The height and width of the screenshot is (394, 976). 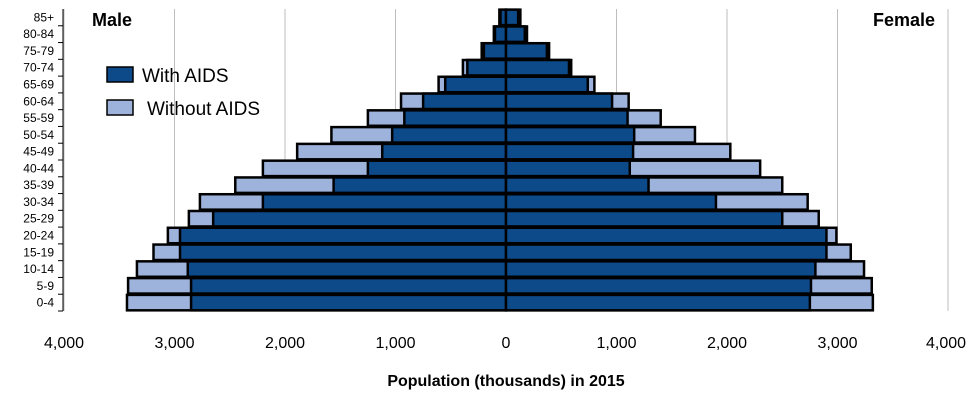 What do you see at coordinates (904, 20) in the screenshot?
I see `female-side-label: Female` at bounding box center [904, 20].